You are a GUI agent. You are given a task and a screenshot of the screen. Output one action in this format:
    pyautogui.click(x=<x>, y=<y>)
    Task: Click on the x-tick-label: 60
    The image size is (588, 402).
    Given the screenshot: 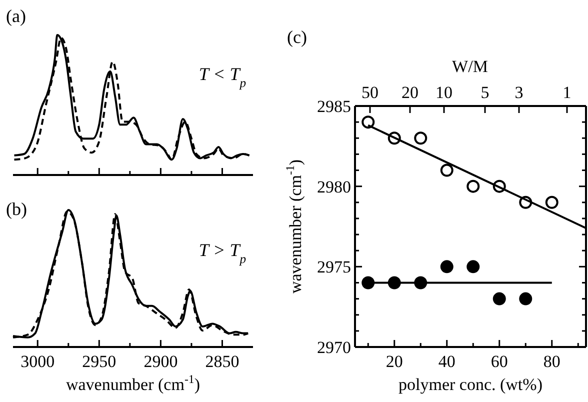 What is the action you would take?
    pyautogui.click(x=499, y=361)
    